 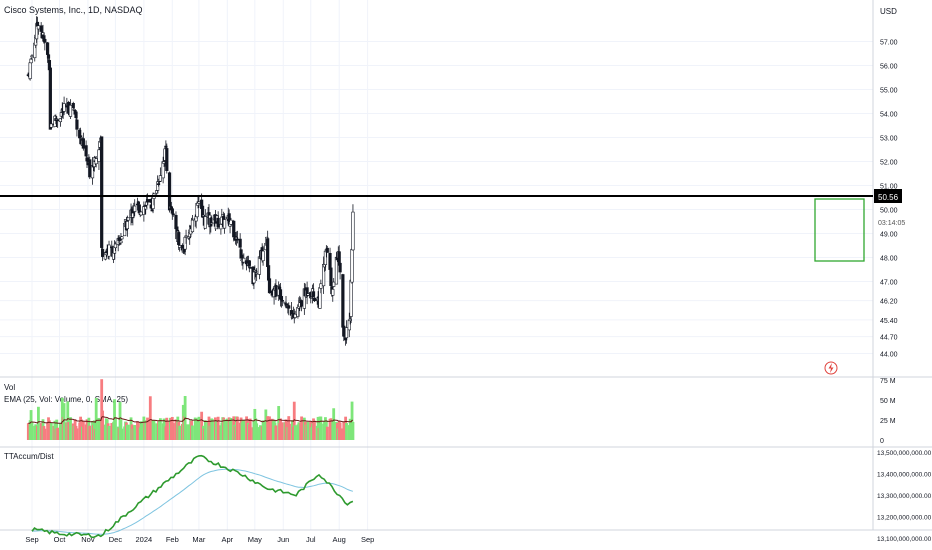 What do you see at coordinates (889, 354) in the screenshot?
I see `price-tick-label: 44.00` at bounding box center [889, 354].